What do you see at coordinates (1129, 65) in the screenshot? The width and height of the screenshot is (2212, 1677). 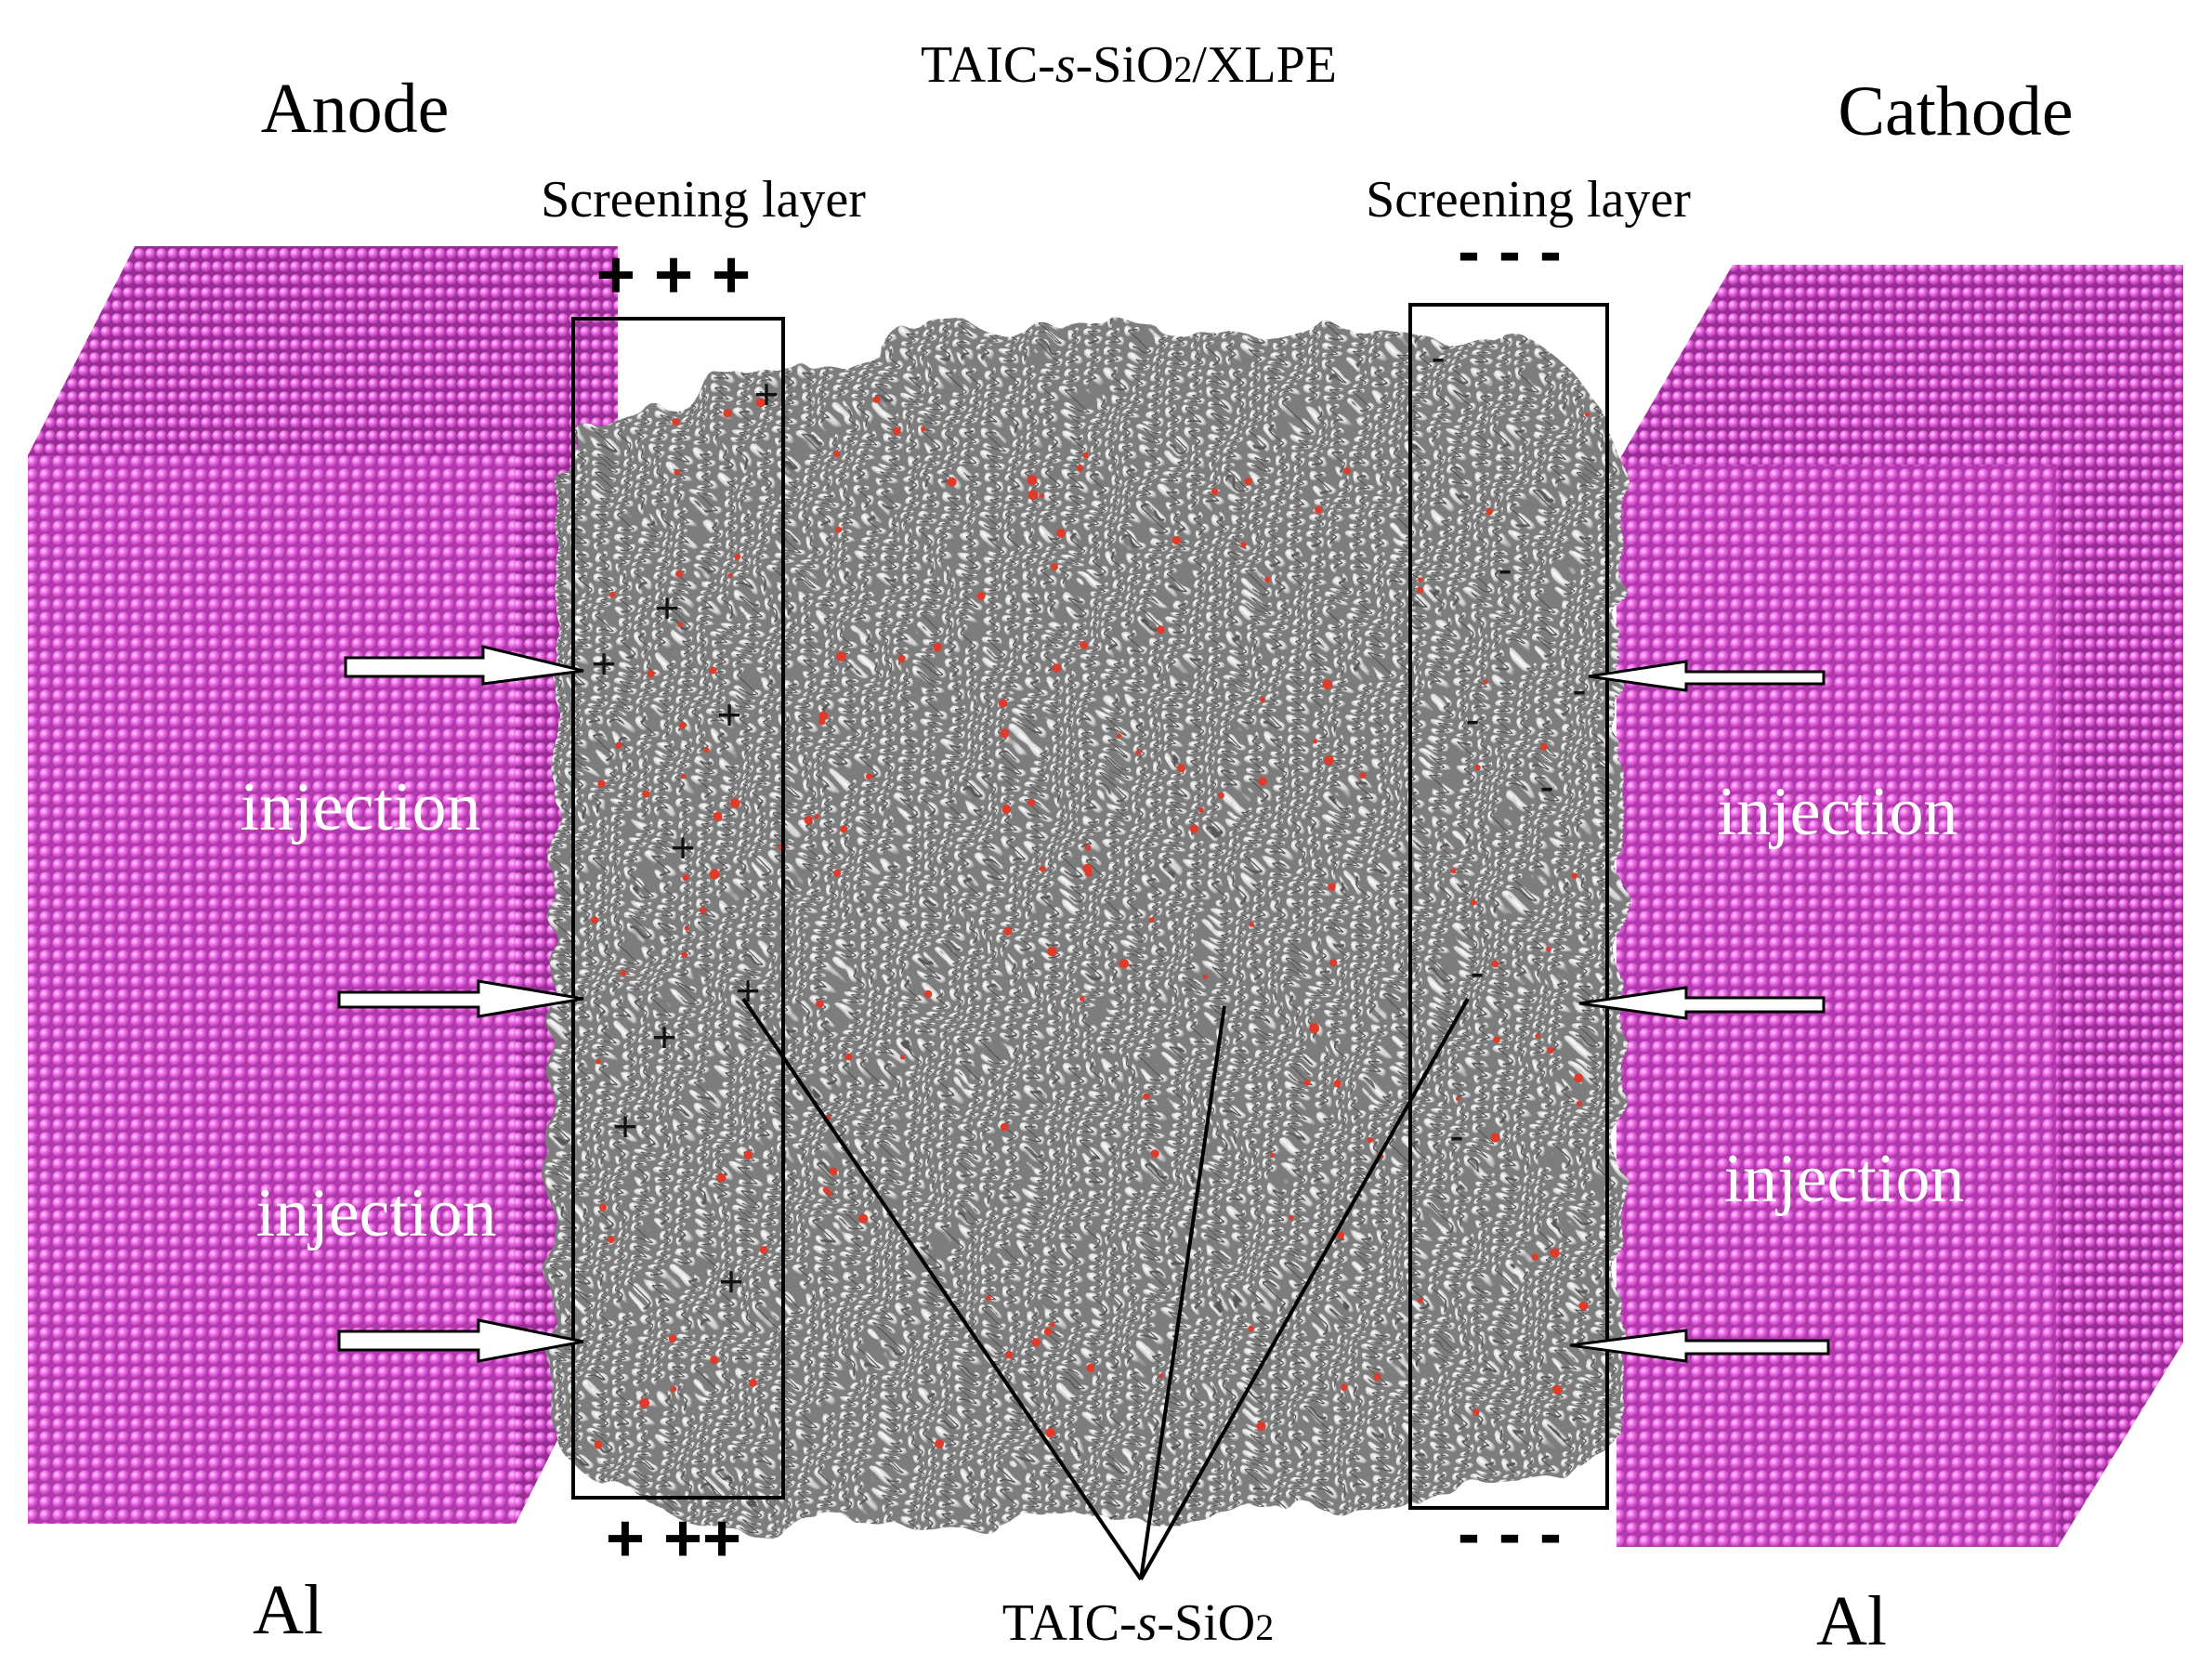 I see `diagram-title: TAIC-s-SiO2/XLPE` at bounding box center [1129, 65].